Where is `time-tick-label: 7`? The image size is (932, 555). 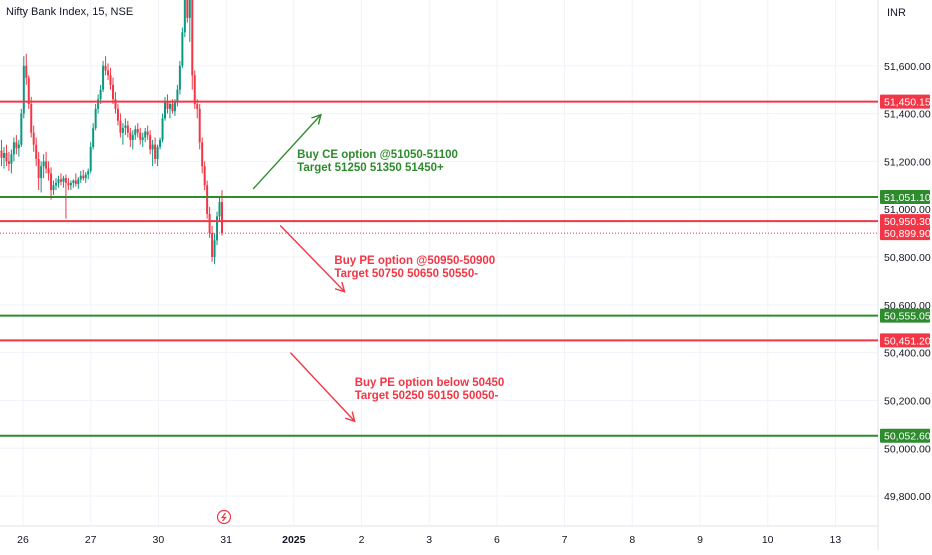
time-tick-label: 7 is located at coordinates (565, 540).